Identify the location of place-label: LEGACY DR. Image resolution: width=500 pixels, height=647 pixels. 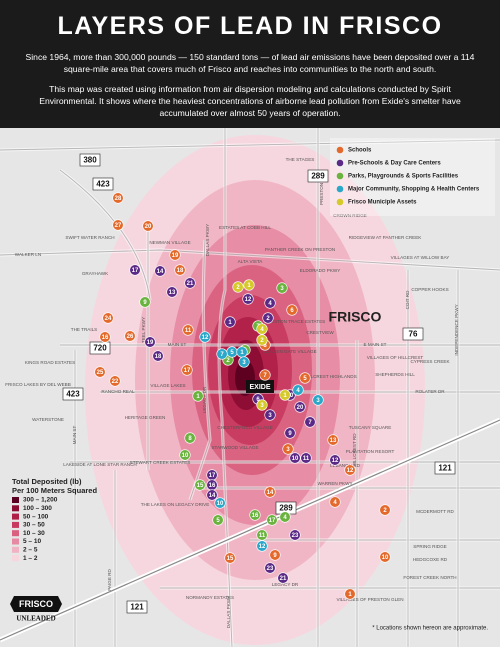
(285, 584).